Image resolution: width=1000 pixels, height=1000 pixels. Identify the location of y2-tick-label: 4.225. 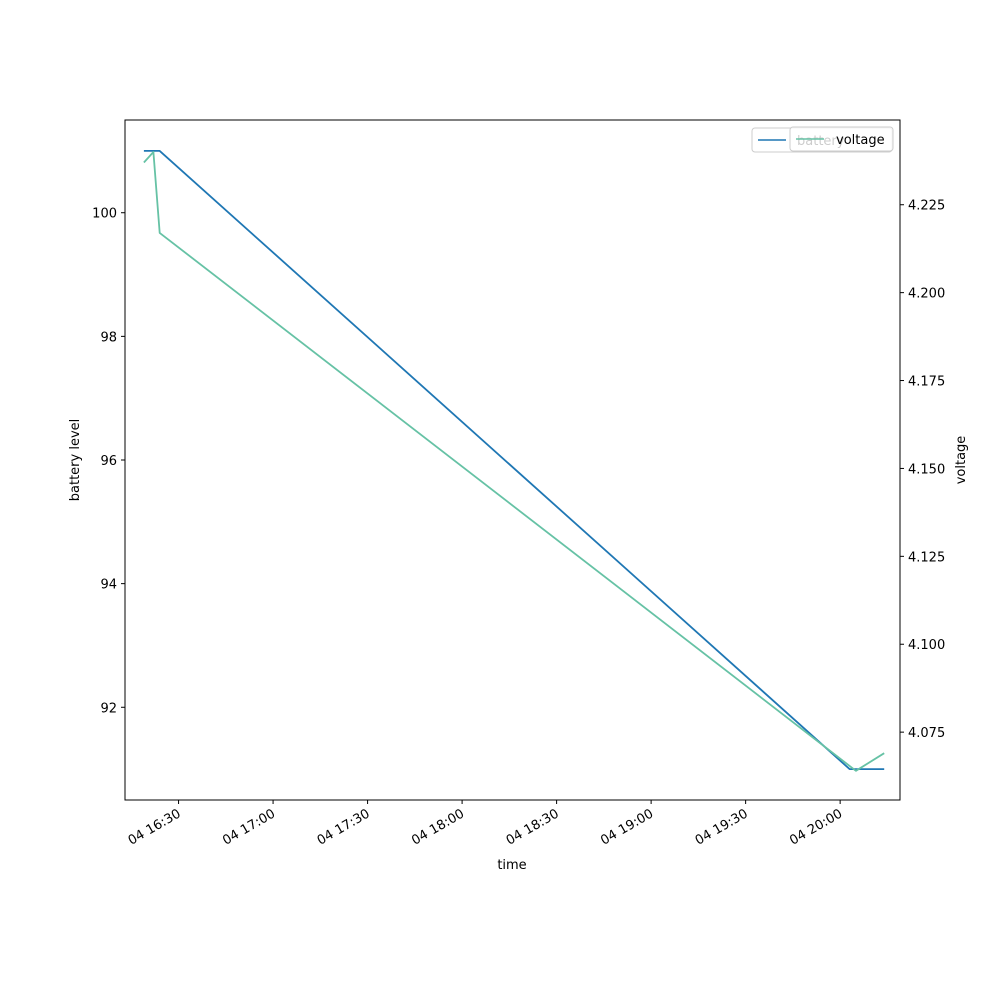
(926, 206).